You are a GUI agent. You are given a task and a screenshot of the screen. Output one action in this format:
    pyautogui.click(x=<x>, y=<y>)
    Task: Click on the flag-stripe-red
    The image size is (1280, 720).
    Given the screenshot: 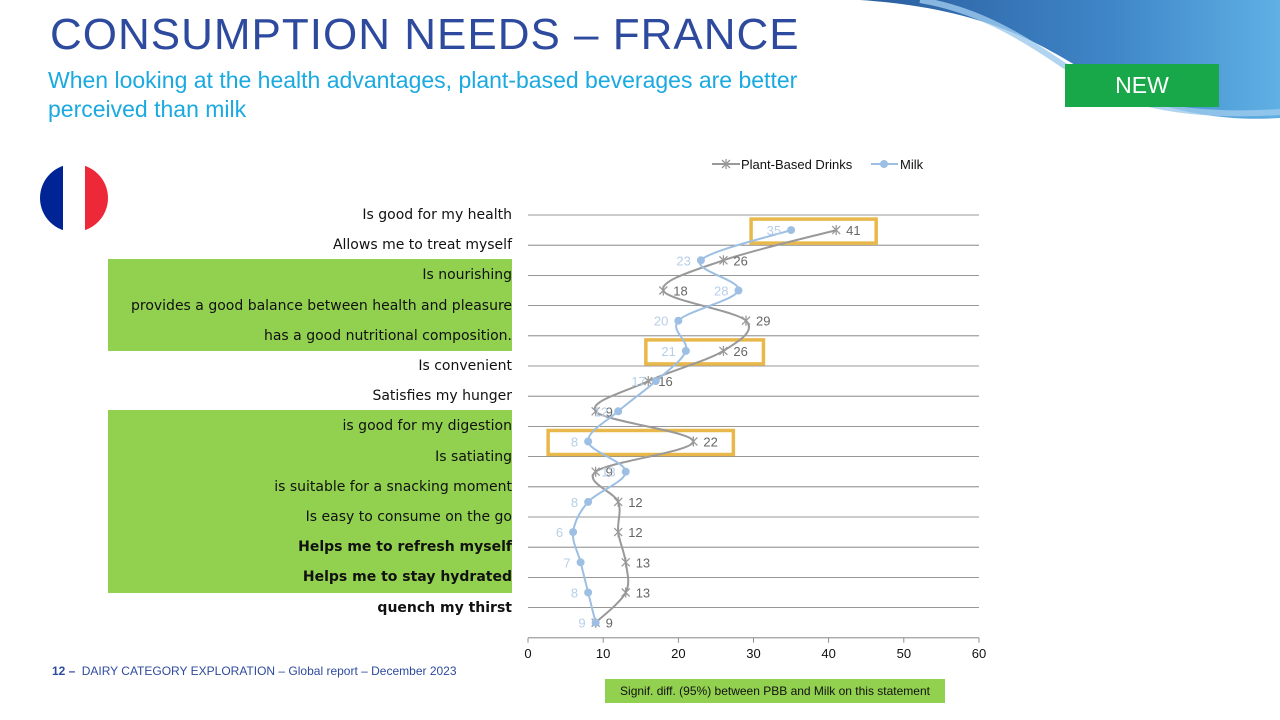 What is the action you would take?
    pyautogui.click(x=96, y=198)
    